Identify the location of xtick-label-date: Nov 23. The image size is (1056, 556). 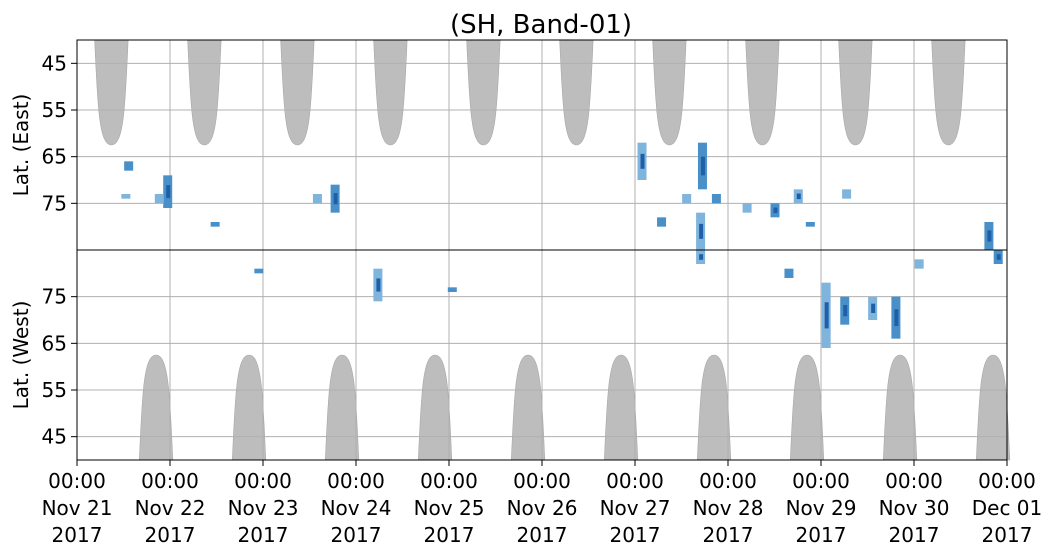
(263, 508).